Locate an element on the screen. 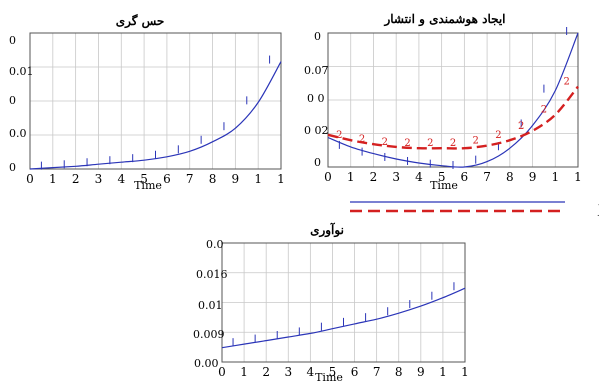 The width and height of the screenshot is (599, 385). legend-label: انتشار is located at coordinates (598, 212).